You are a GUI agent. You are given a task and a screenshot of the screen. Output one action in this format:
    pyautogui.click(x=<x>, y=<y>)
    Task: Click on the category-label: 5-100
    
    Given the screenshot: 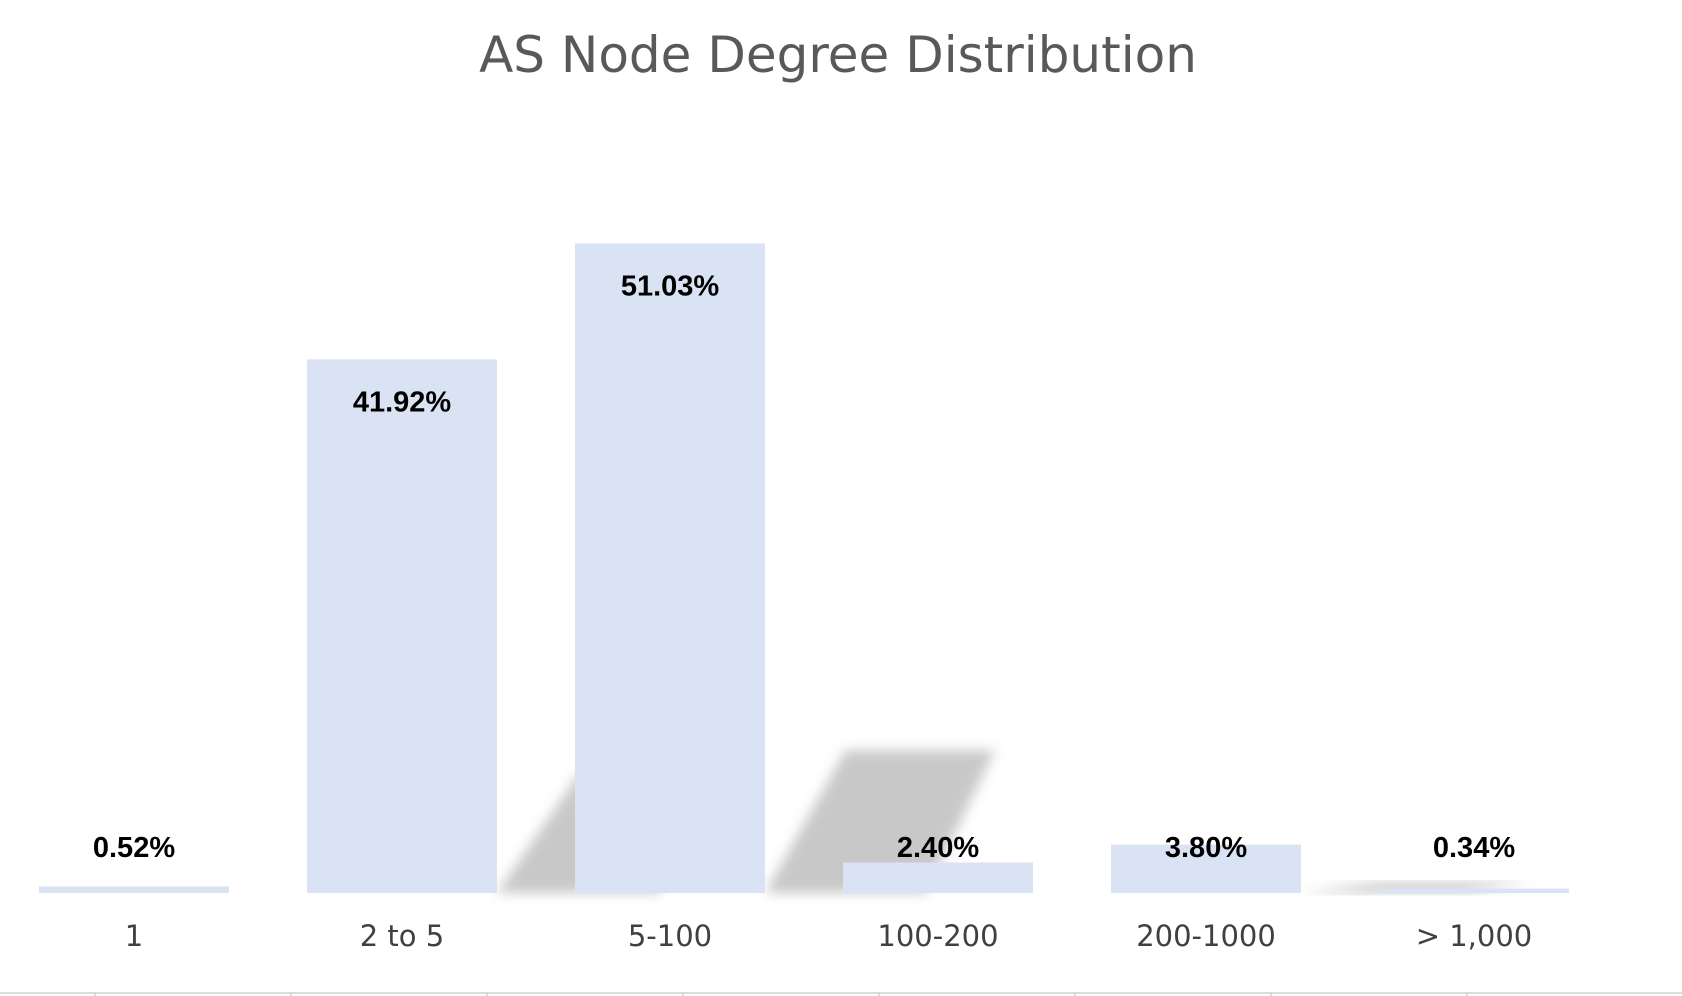 What is the action you would take?
    pyautogui.click(x=670, y=936)
    